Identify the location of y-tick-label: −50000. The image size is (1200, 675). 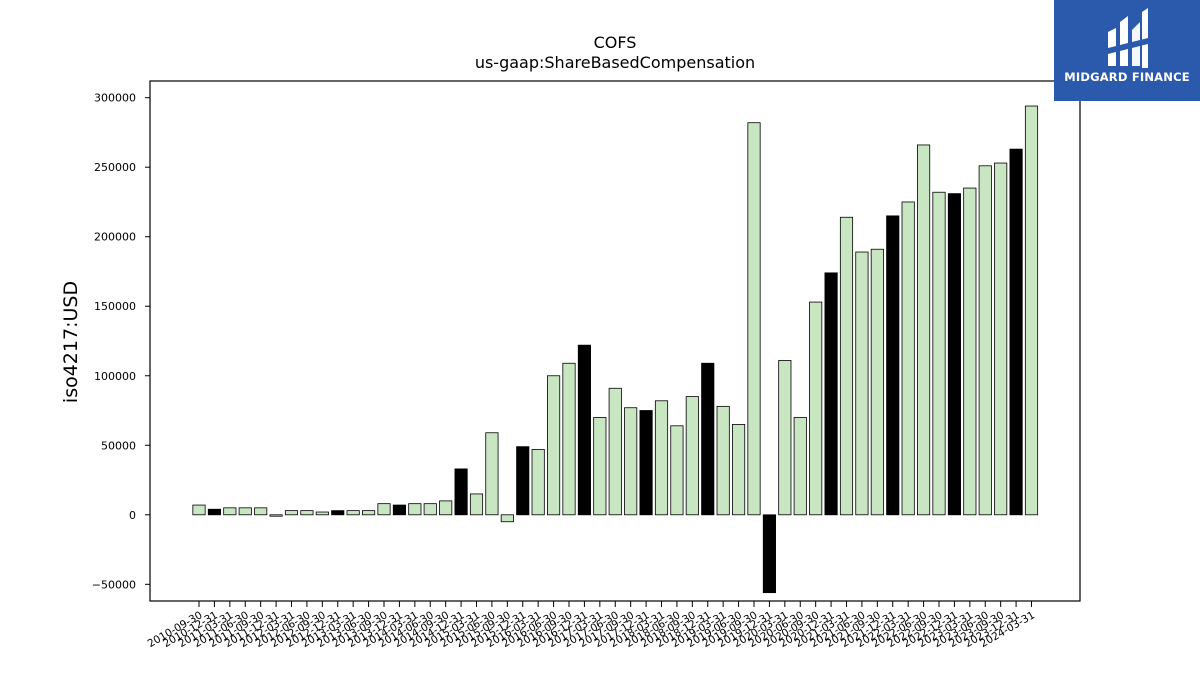
(114, 584).